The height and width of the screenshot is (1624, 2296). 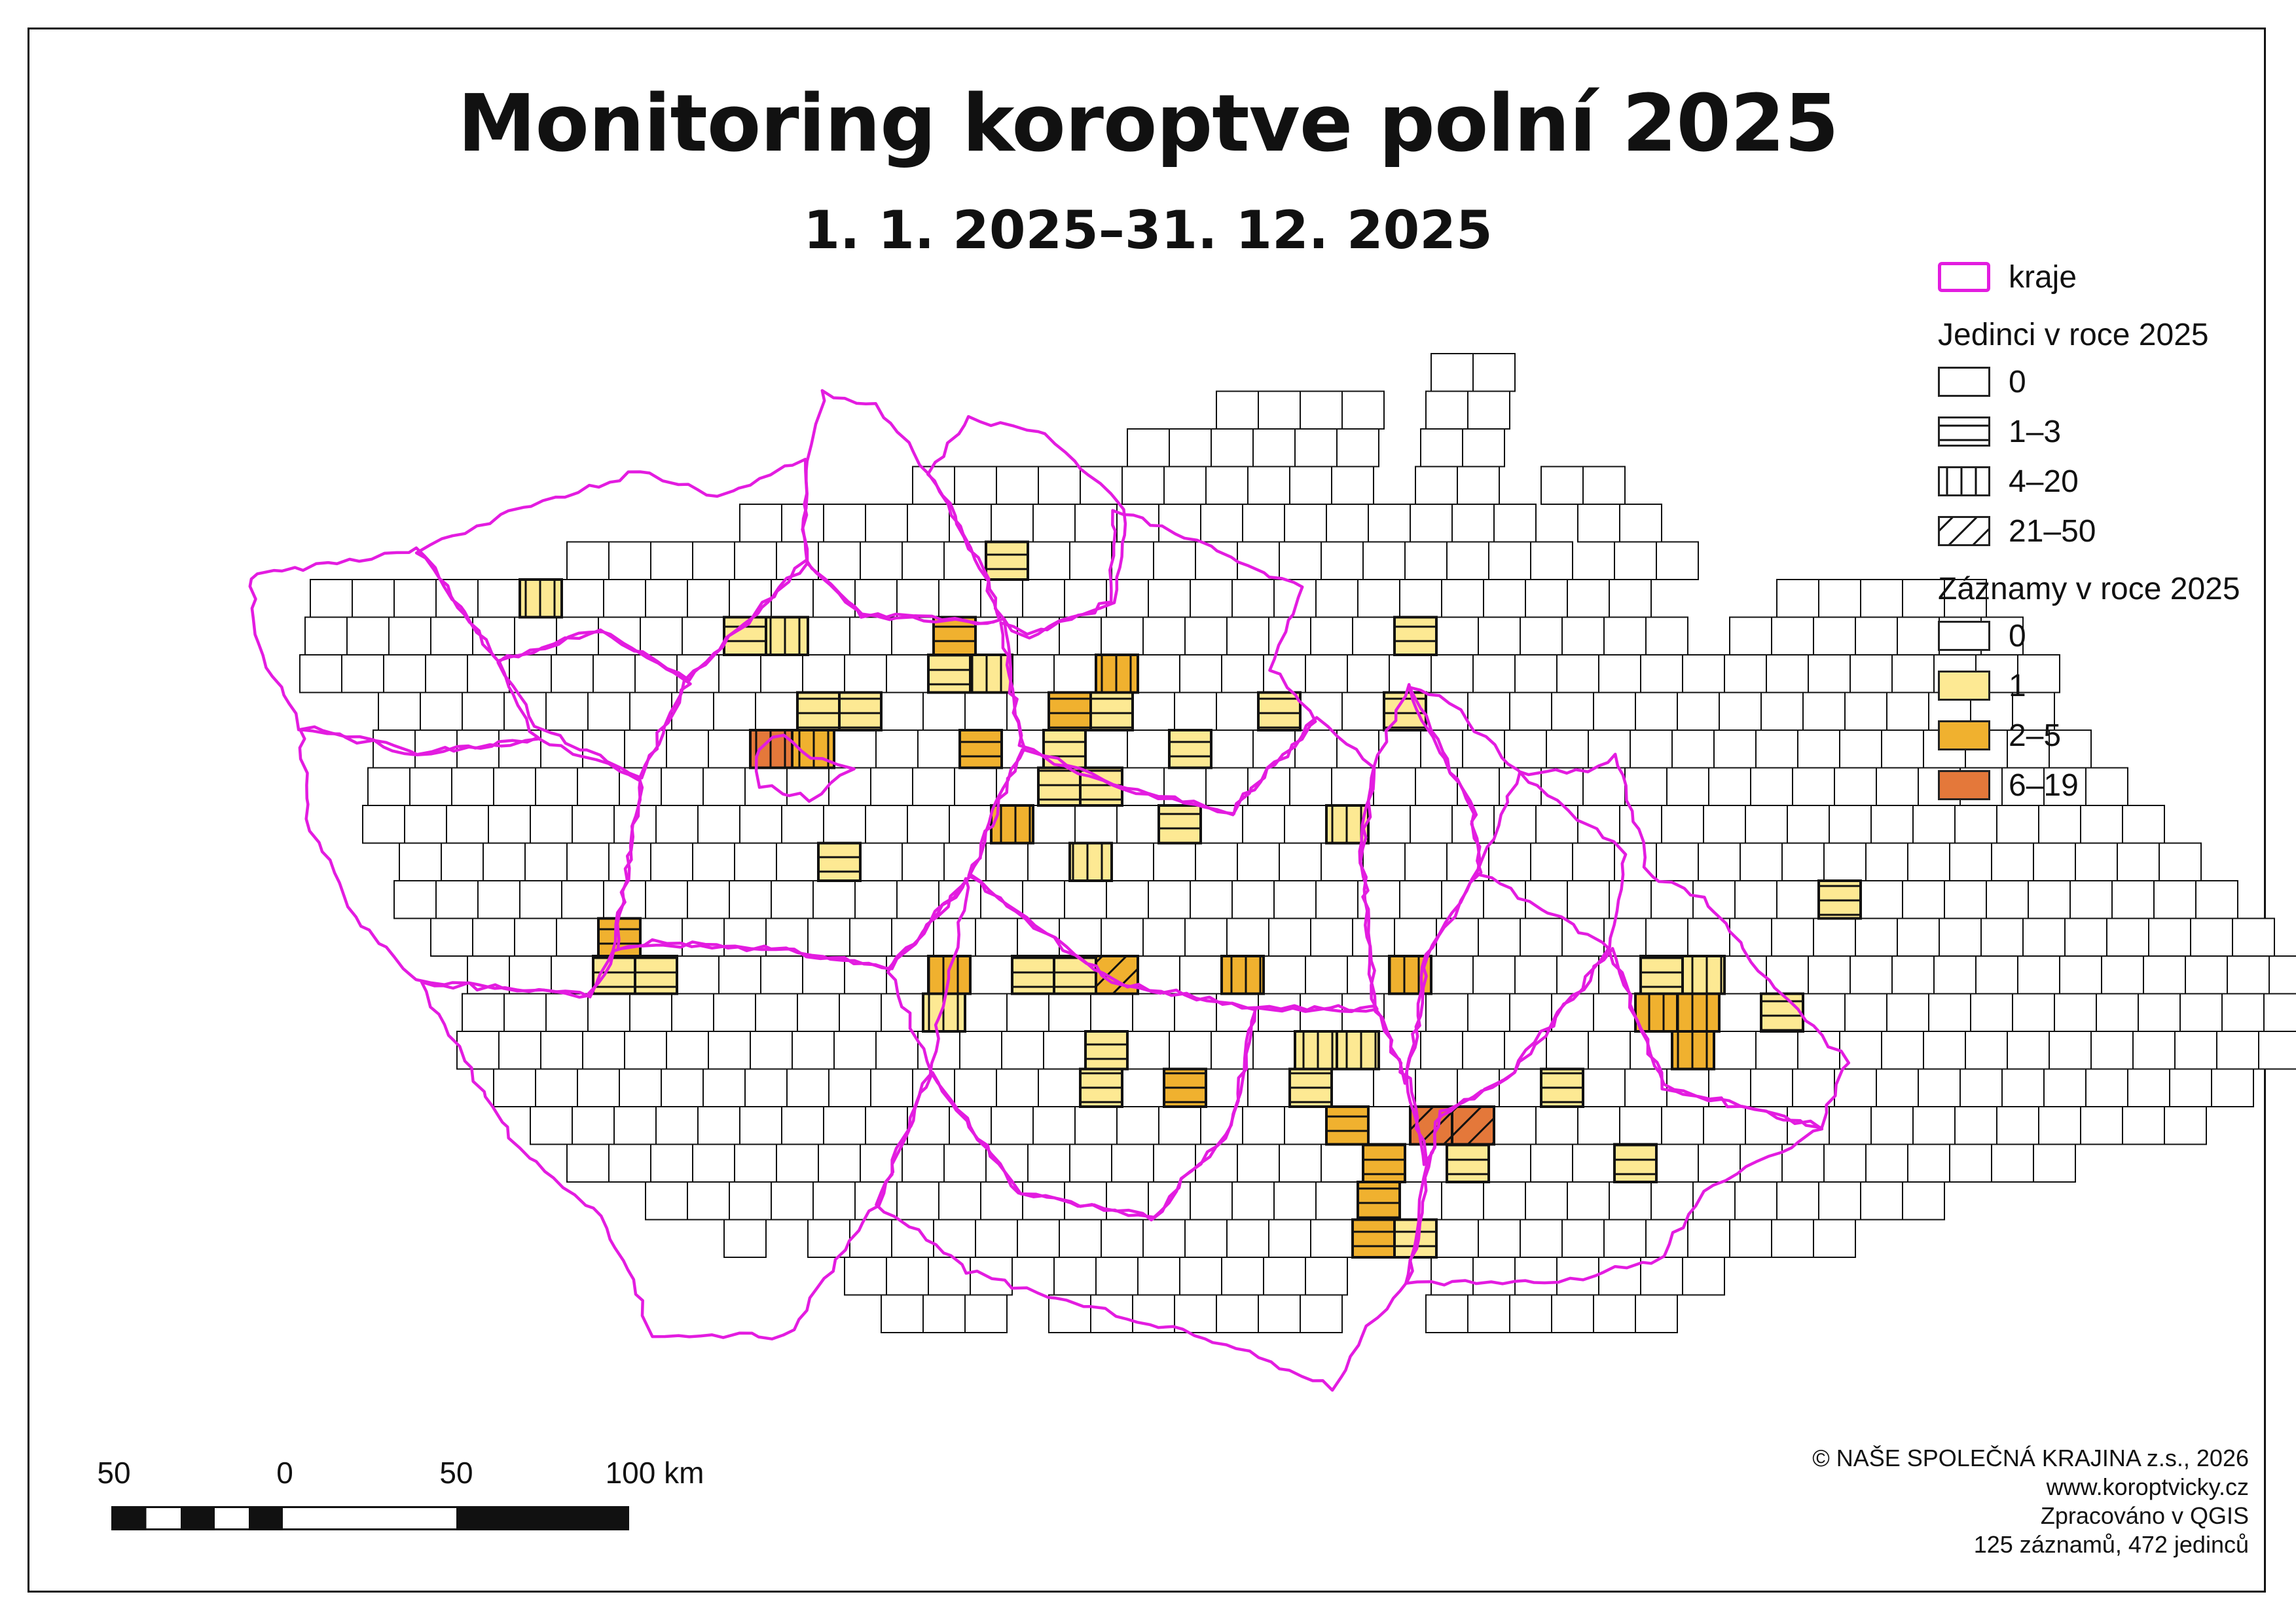 I want to click on legend-records-1-label: 1, so click(x=2017, y=686).